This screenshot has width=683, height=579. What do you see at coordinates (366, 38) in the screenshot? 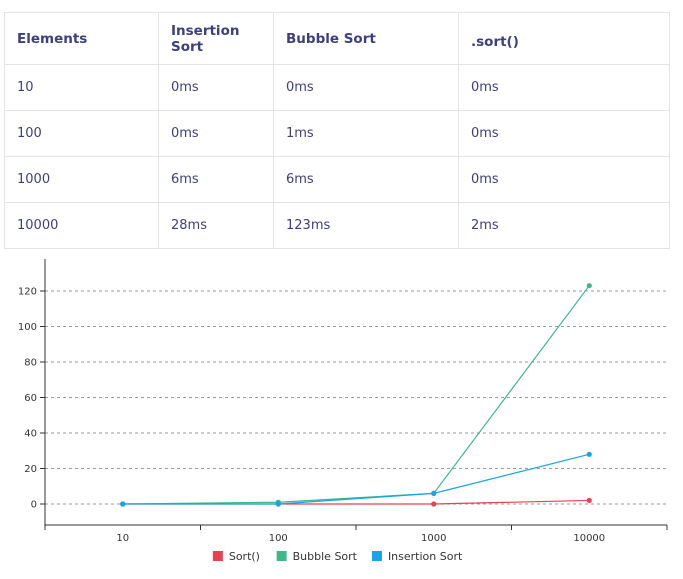
I see `header-bubble-sort: Bubble Sort` at bounding box center [366, 38].